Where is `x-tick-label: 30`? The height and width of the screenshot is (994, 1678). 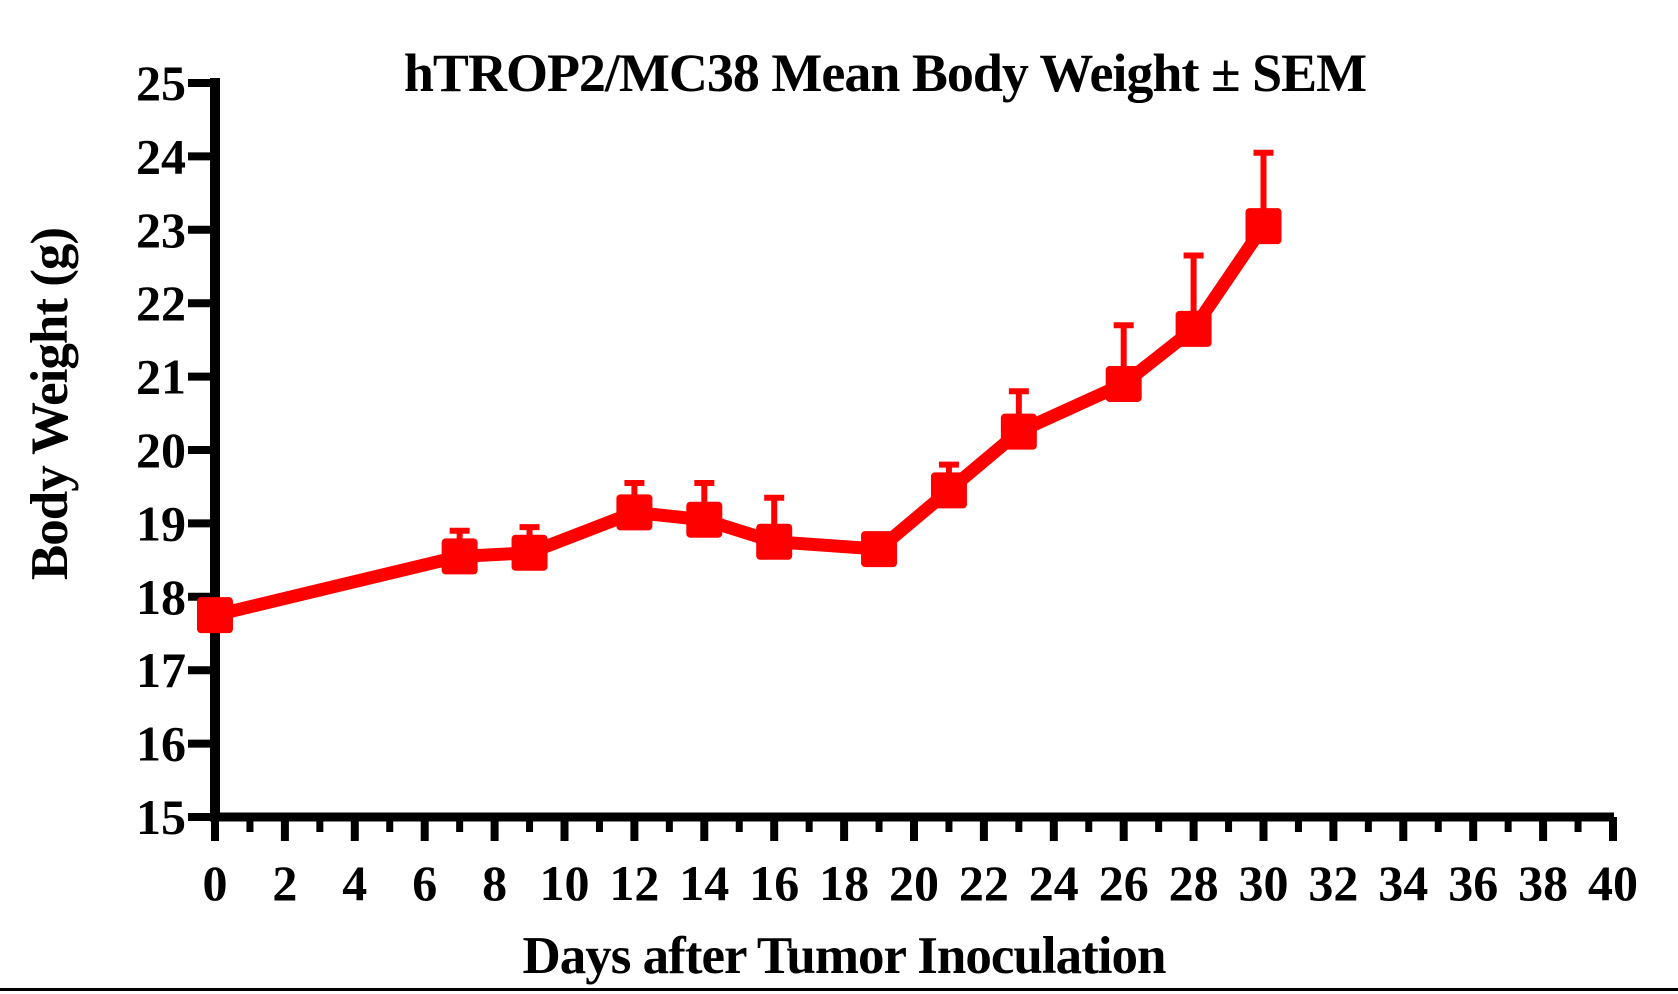 x-tick-label: 30 is located at coordinates (1264, 883).